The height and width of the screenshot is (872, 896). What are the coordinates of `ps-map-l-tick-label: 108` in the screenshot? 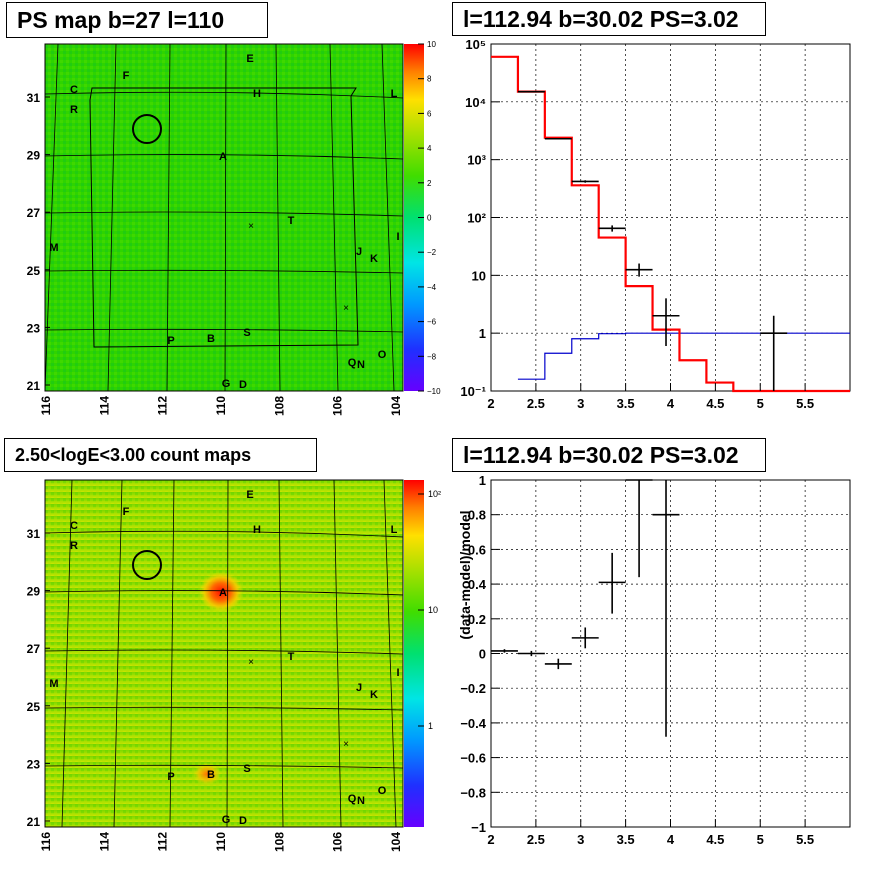 It's located at (279, 406).